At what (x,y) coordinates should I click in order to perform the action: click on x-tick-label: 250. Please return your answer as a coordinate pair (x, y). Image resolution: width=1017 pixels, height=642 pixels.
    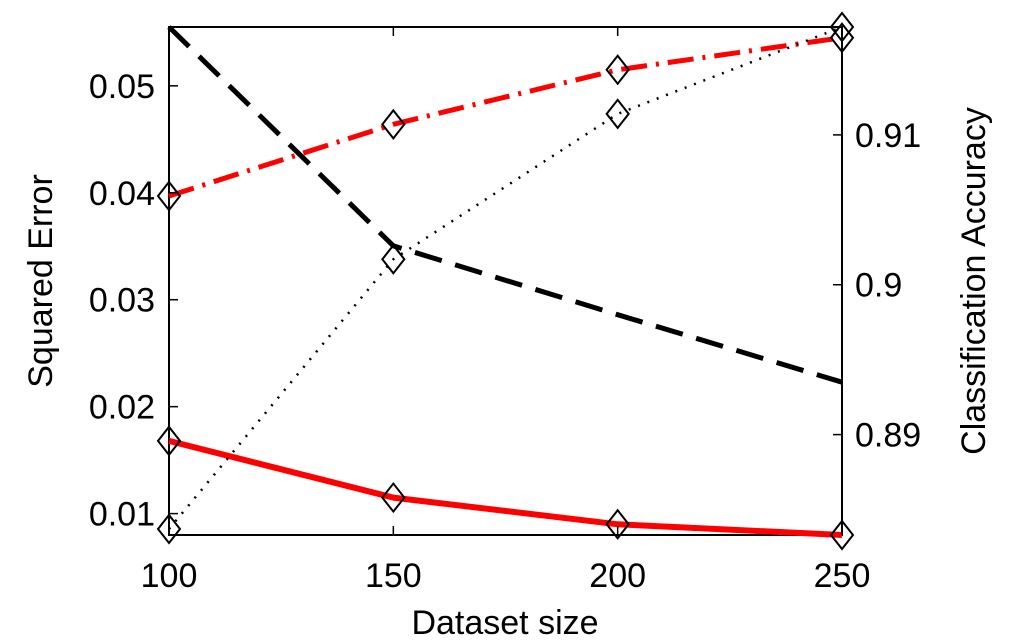
    Looking at the image, I should click on (842, 576).